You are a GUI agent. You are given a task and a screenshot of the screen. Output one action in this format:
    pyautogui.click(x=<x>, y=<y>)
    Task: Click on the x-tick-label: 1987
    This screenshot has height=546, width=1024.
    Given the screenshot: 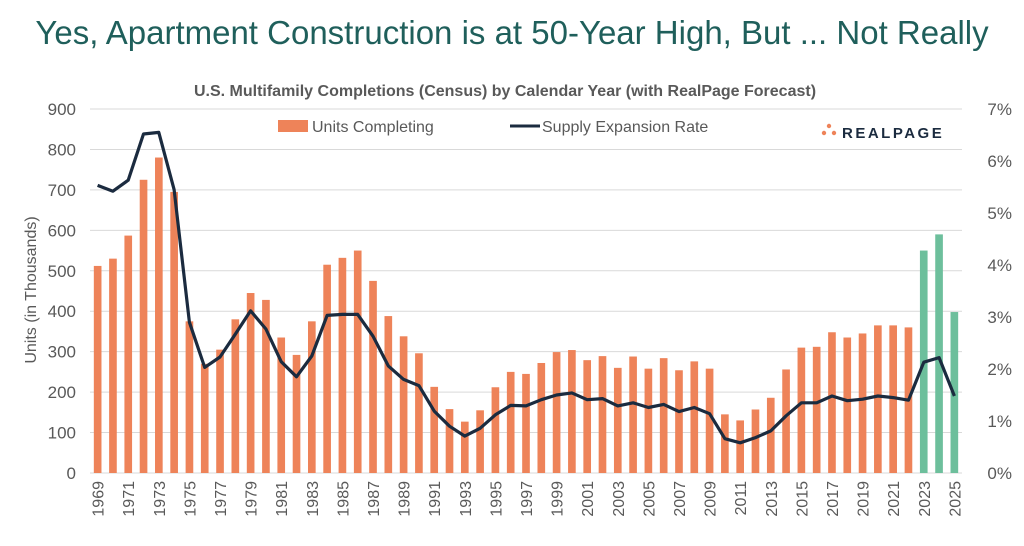 What is the action you would take?
    pyautogui.click(x=374, y=499)
    